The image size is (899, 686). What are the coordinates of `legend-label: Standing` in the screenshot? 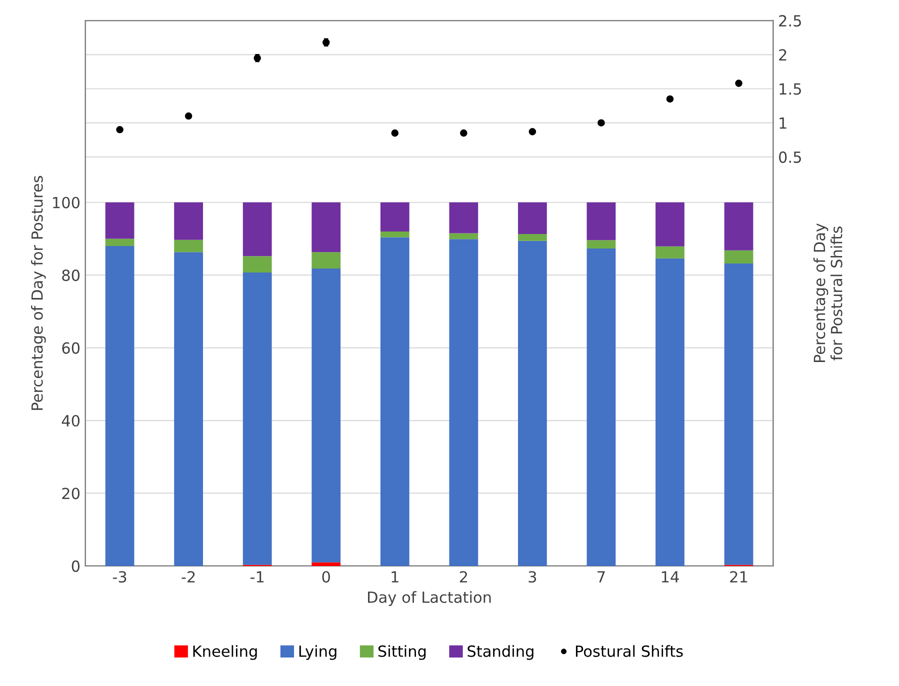 It's located at (501, 652).